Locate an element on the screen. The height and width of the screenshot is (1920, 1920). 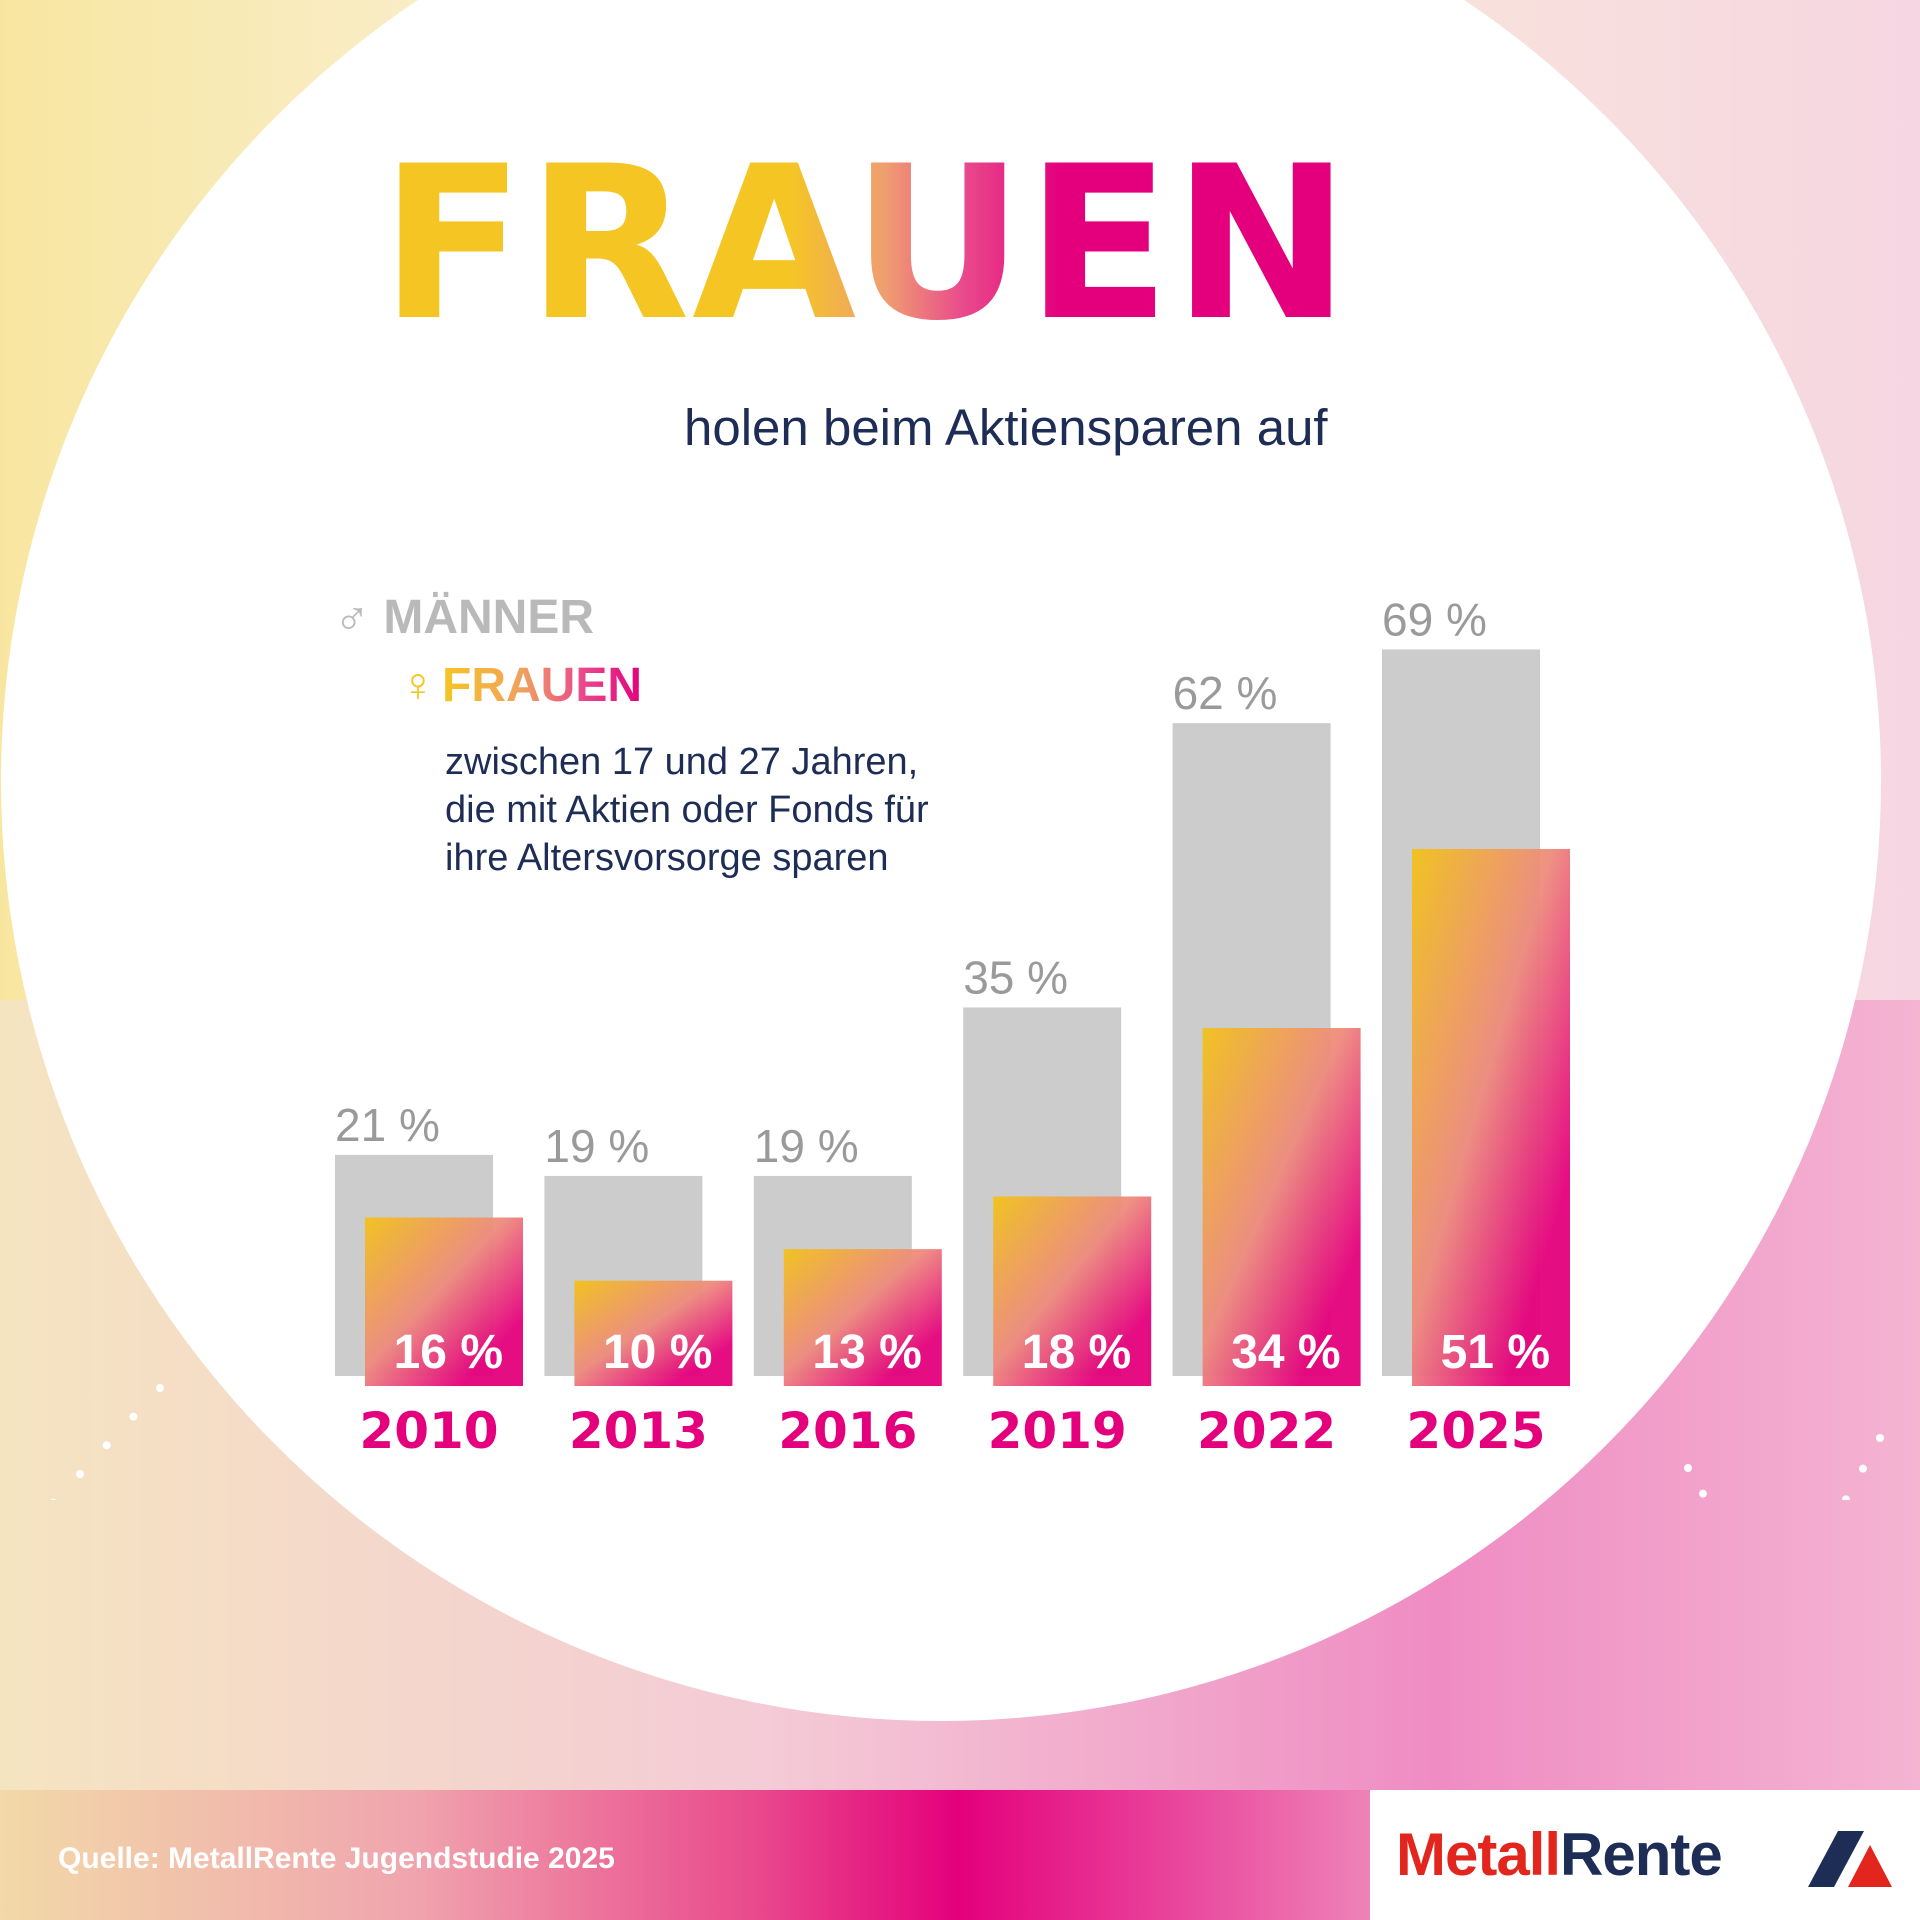
value-label-maenner: 62 % is located at coordinates (1225, 693).